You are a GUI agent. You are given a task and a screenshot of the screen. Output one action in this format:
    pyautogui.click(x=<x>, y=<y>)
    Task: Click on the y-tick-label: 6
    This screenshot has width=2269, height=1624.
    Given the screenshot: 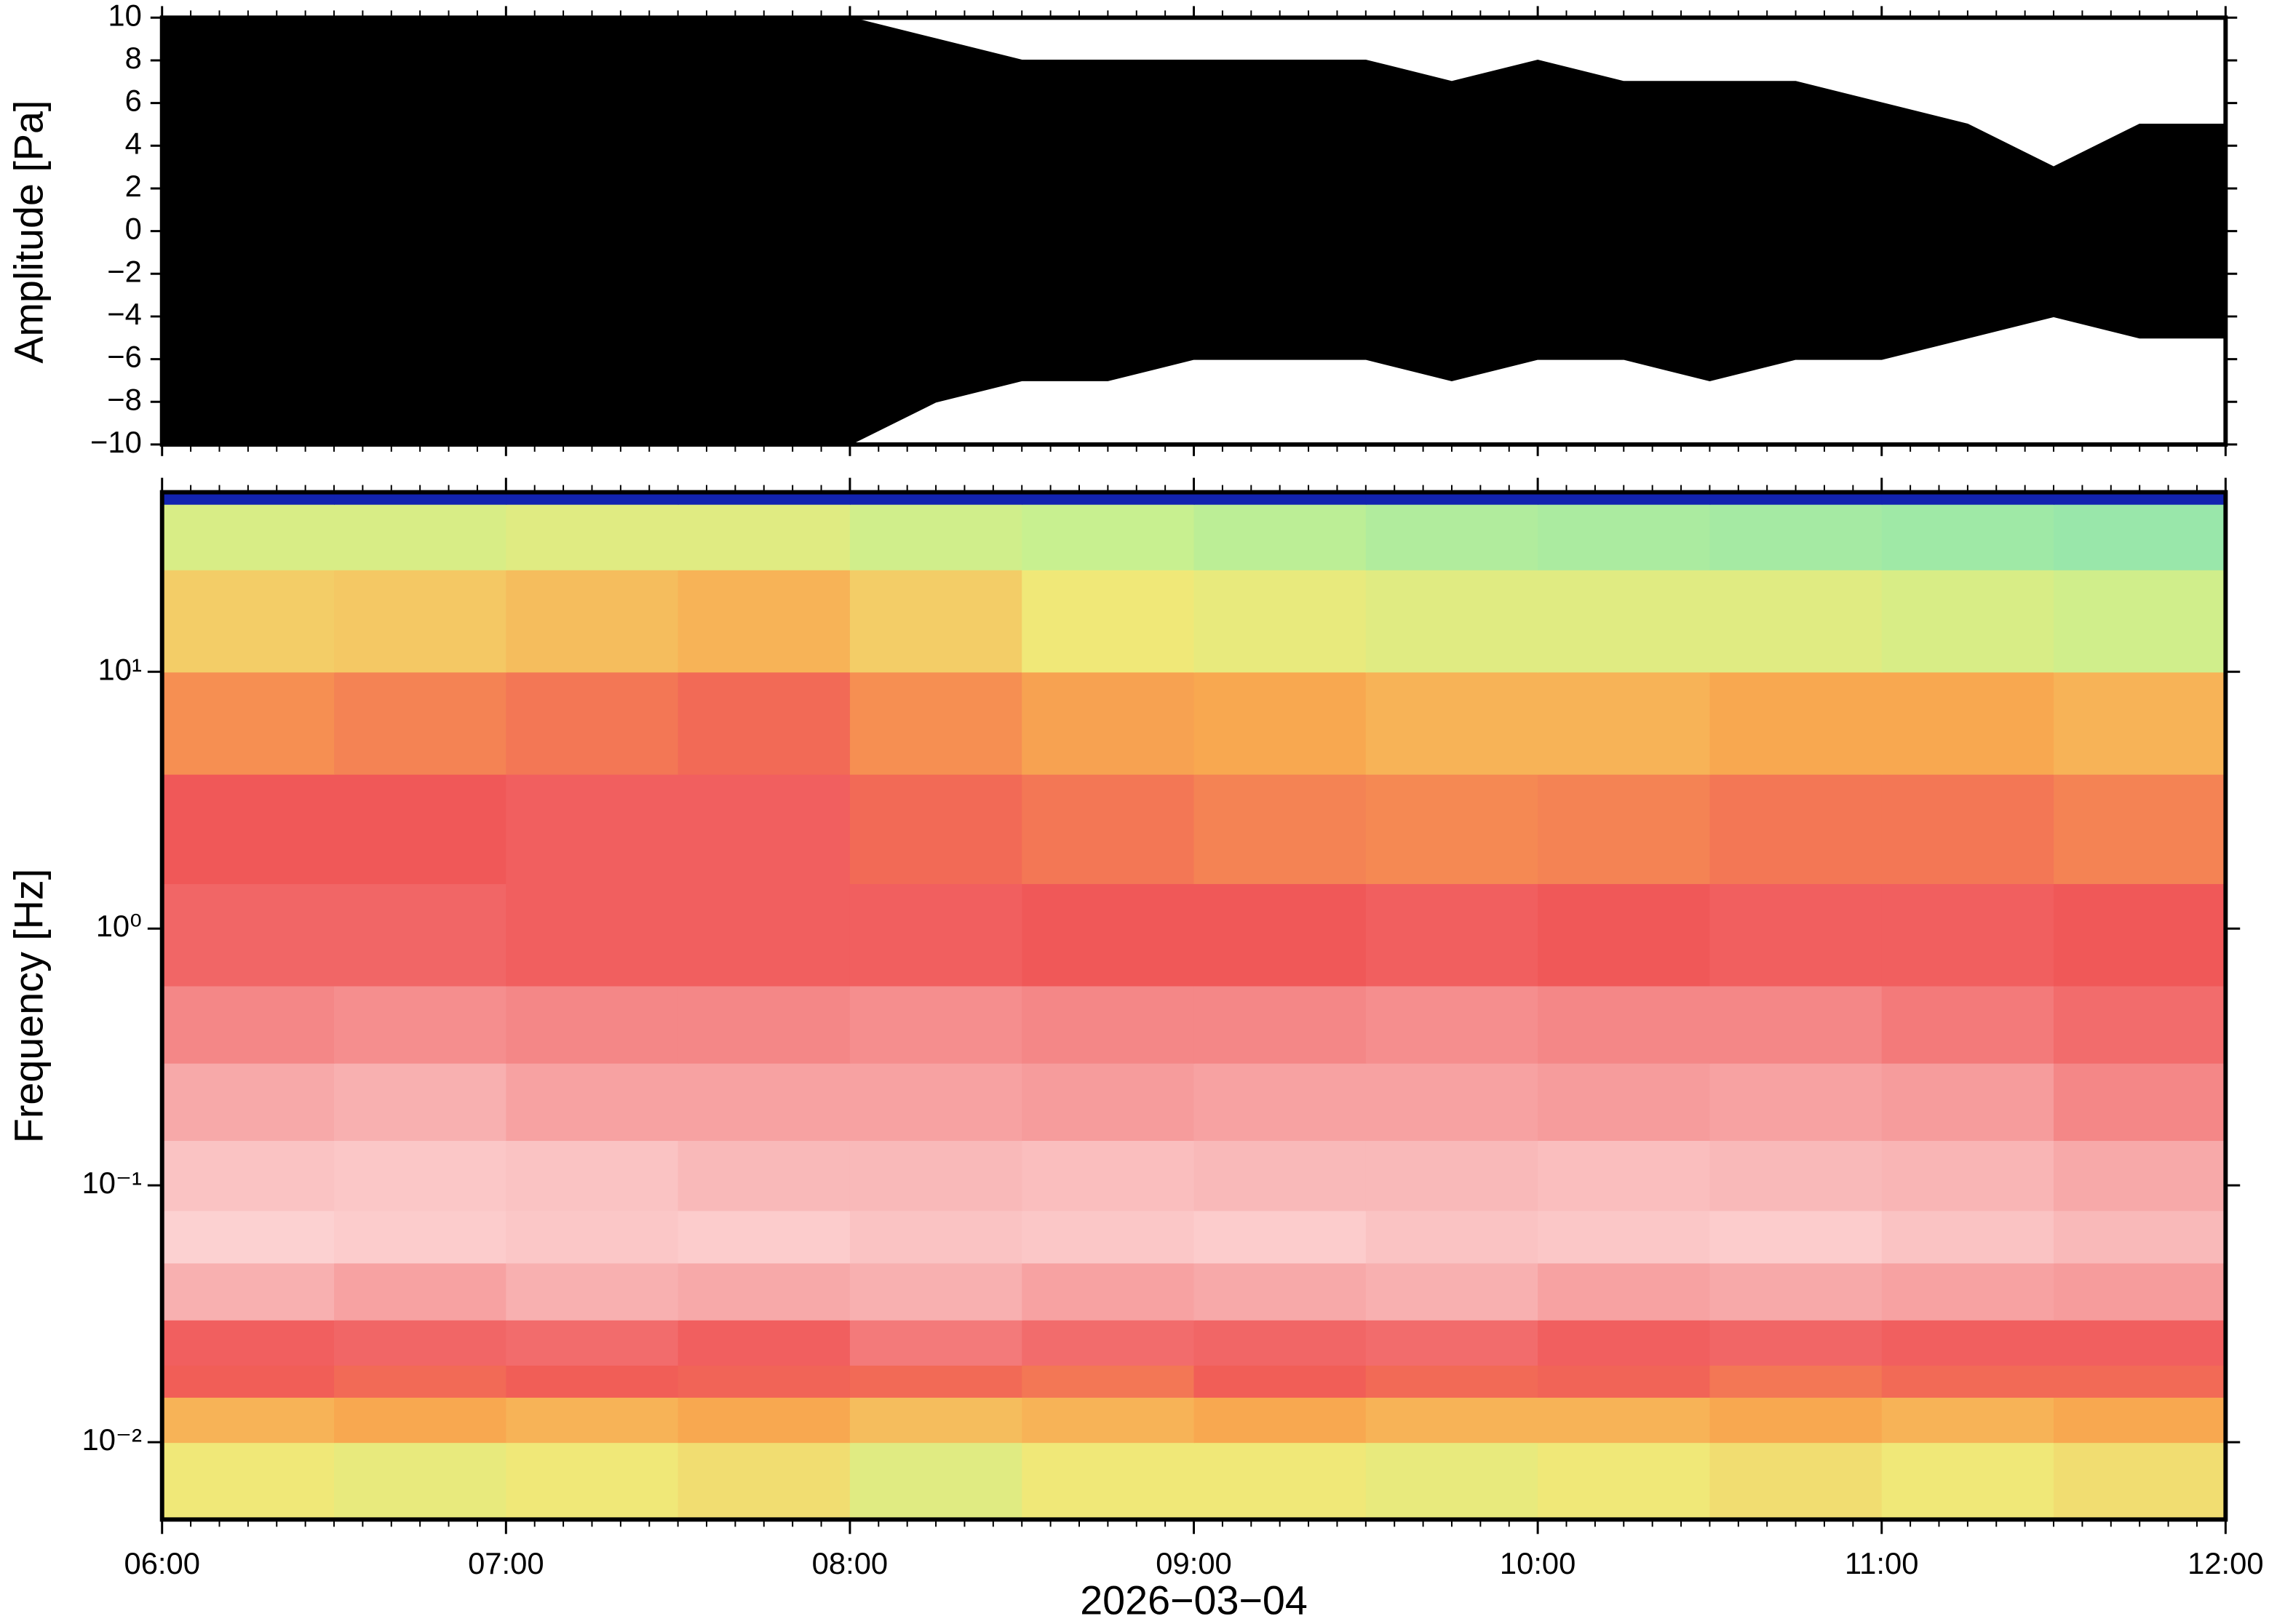 What is the action you would take?
    pyautogui.click(x=133, y=101)
    